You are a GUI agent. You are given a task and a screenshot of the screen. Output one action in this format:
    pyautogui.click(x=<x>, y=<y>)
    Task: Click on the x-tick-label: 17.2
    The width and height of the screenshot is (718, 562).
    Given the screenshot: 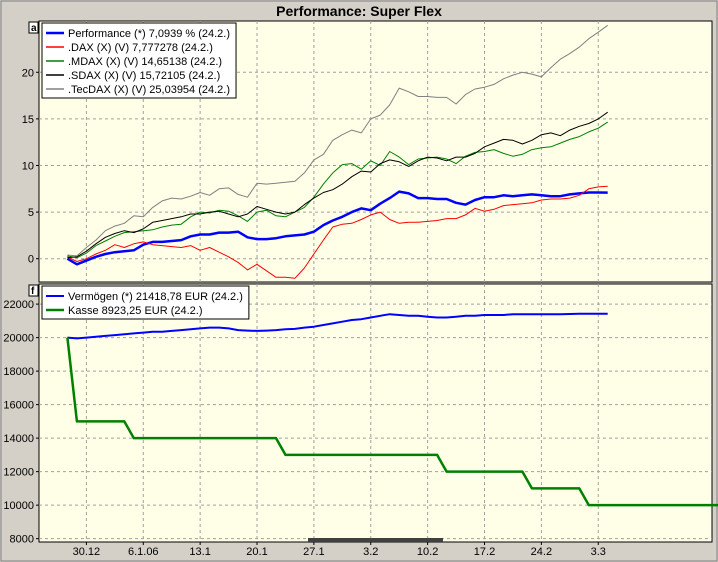 What is the action you would take?
    pyautogui.click(x=484, y=552)
    